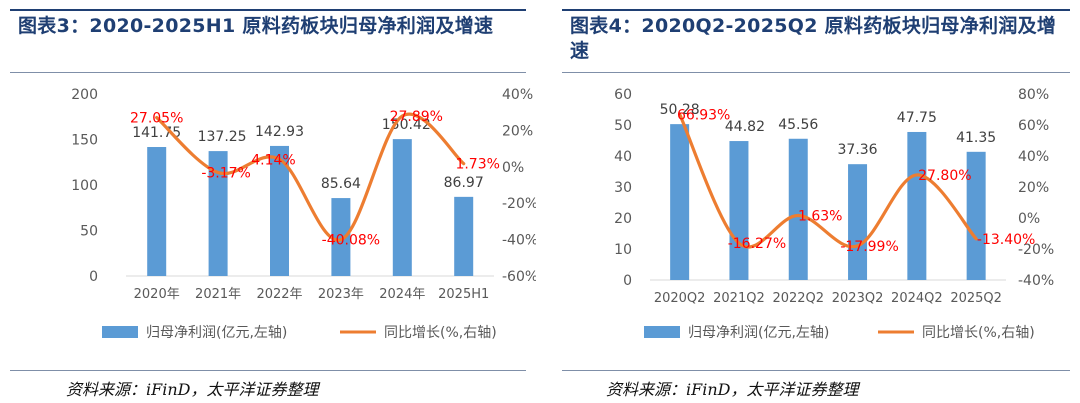  I want to click on bar-value-label: 45.56, so click(798, 125).